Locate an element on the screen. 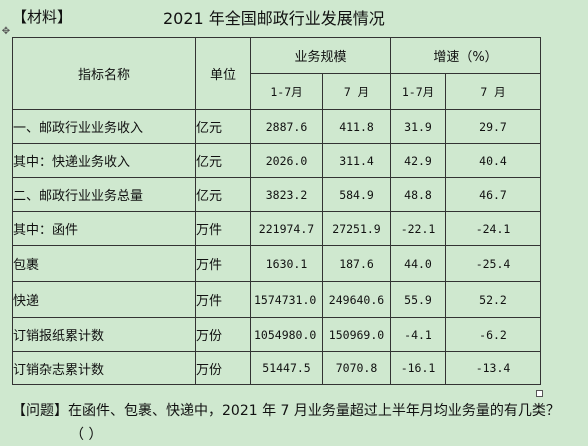 This screenshot has height=446, width=588. row-name: 快递 is located at coordinates (104, 299).